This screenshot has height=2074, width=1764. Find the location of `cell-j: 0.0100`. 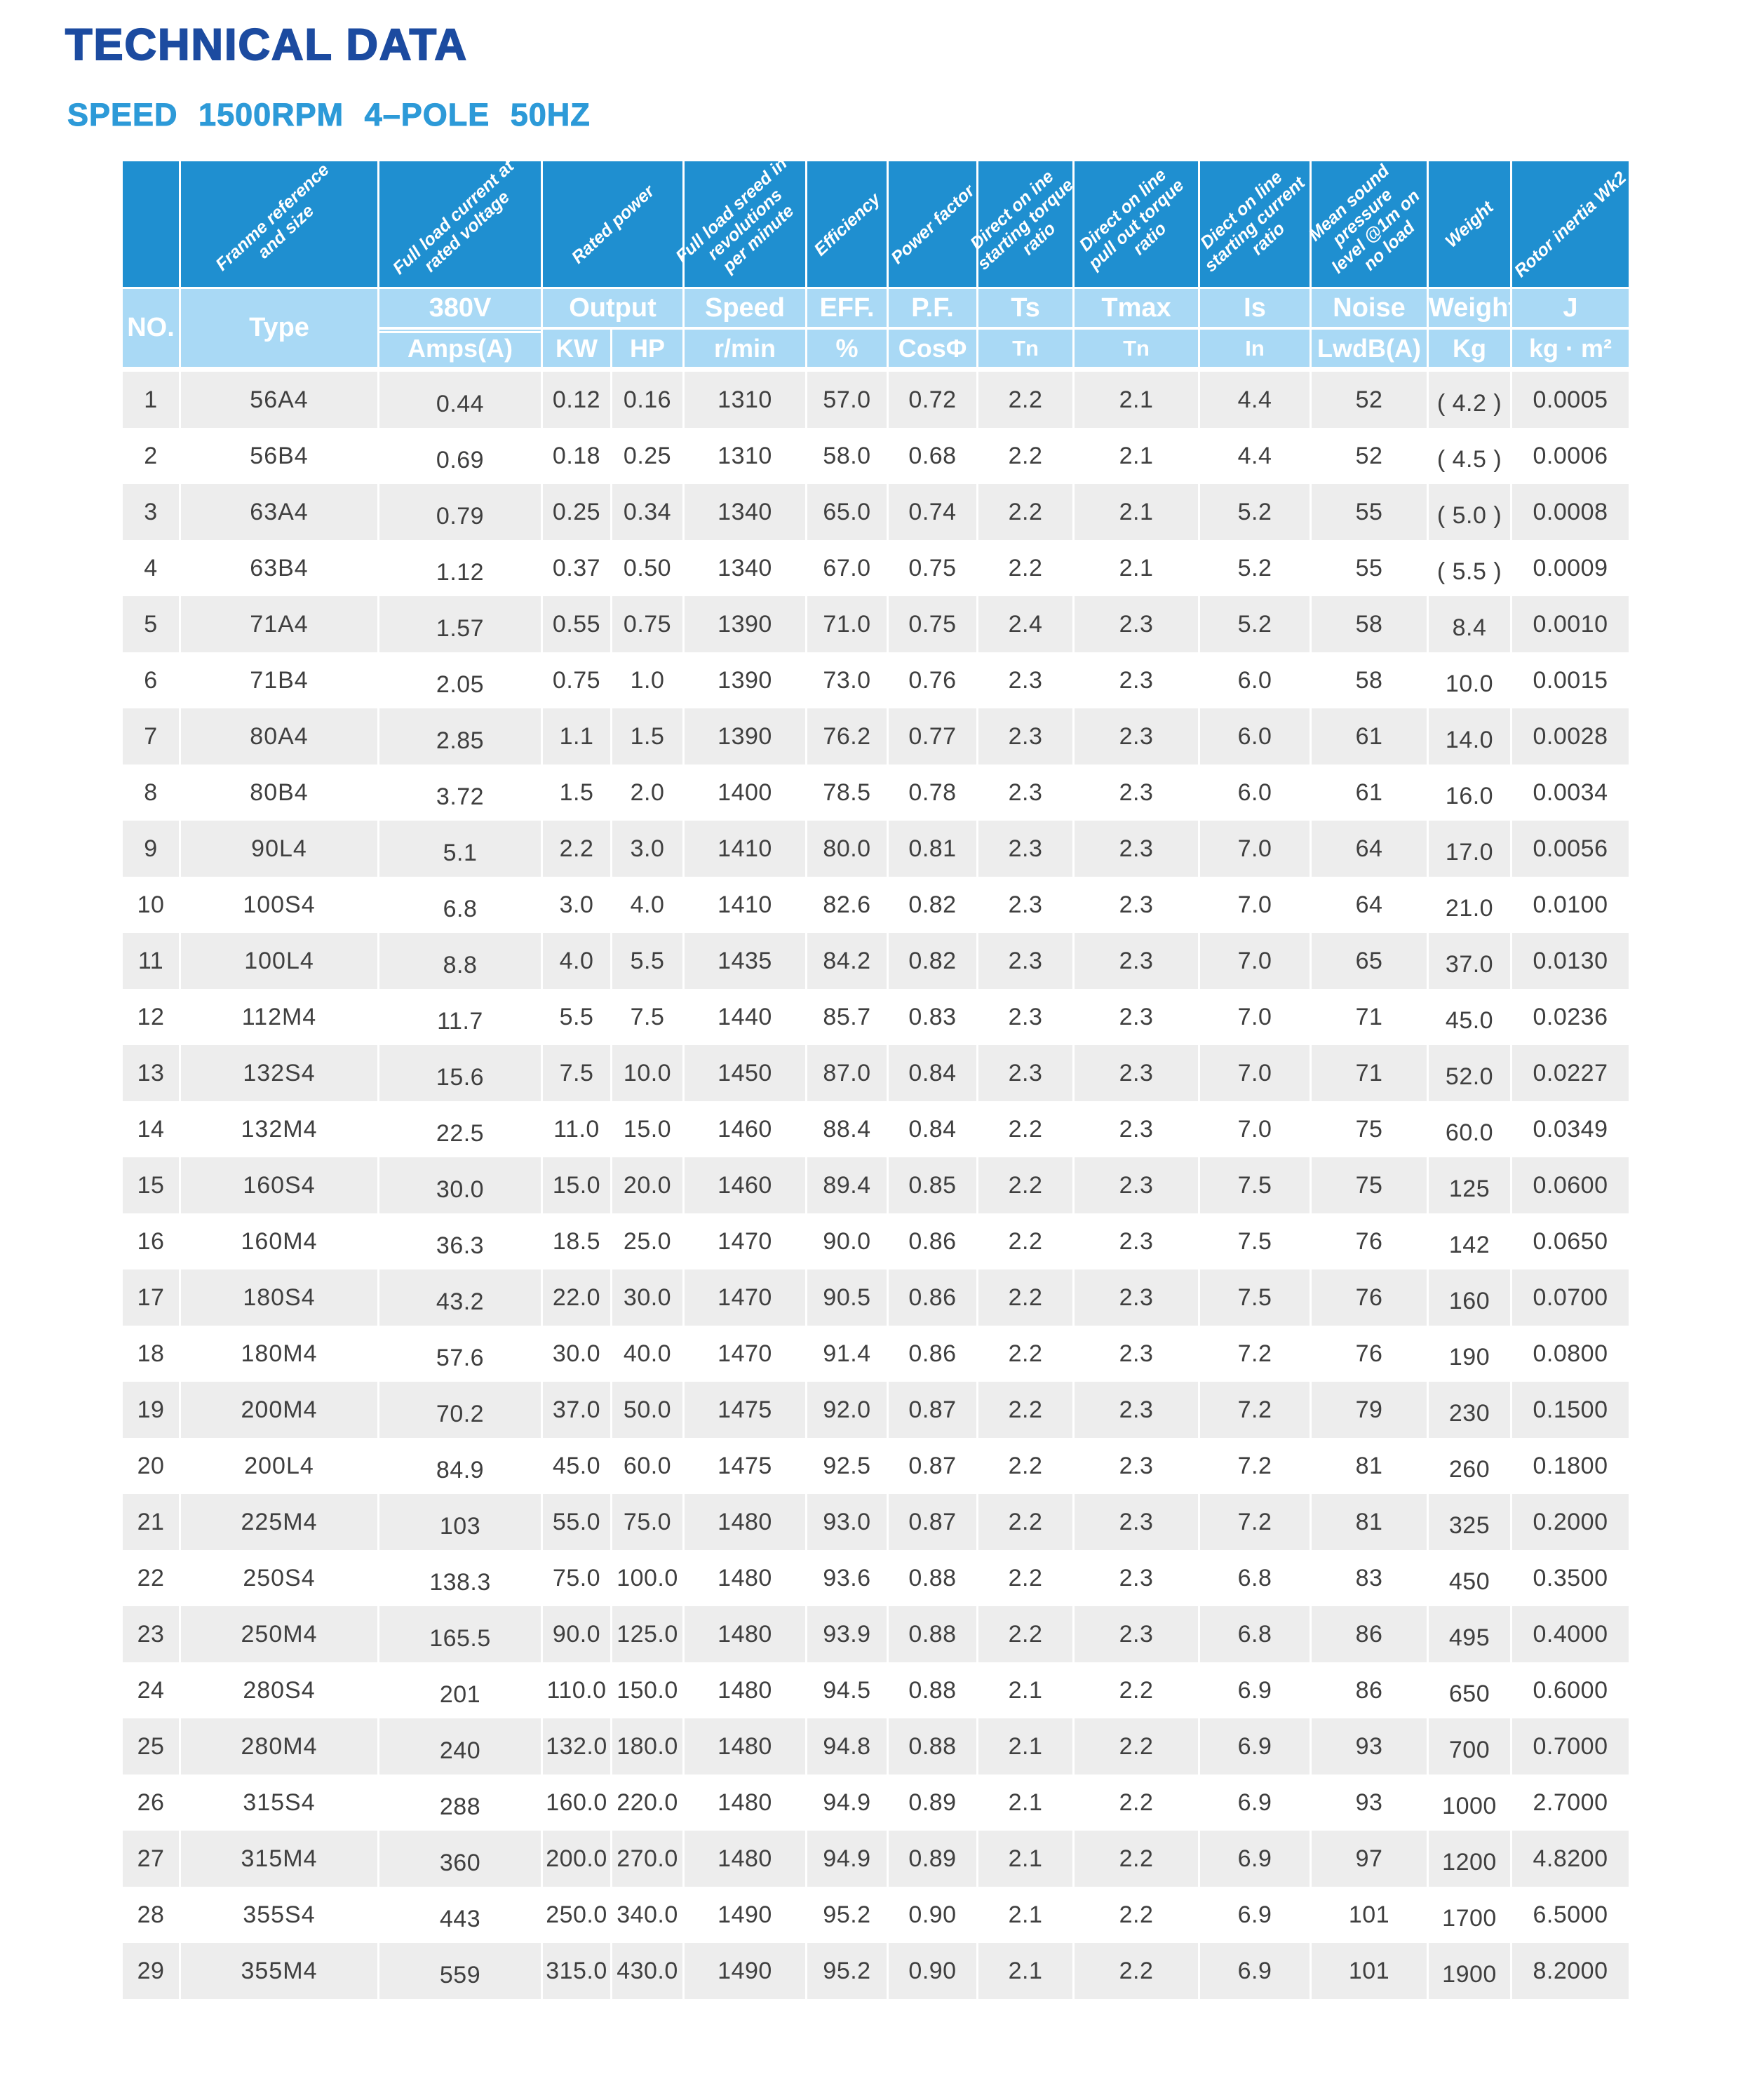

cell-j: 0.0100 is located at coordinates (1570, 905).